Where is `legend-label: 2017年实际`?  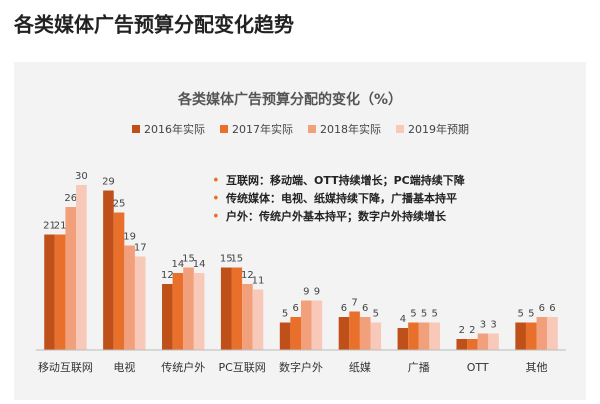
legend-label: 2017年实际 is located at coordinates (262, 129).